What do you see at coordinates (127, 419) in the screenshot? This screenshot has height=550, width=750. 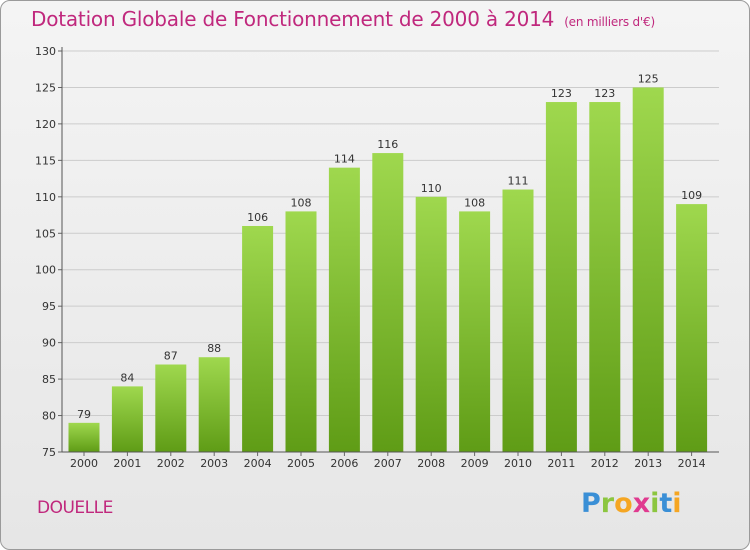 I see `bar-2001` at bounding box center [127, 419].